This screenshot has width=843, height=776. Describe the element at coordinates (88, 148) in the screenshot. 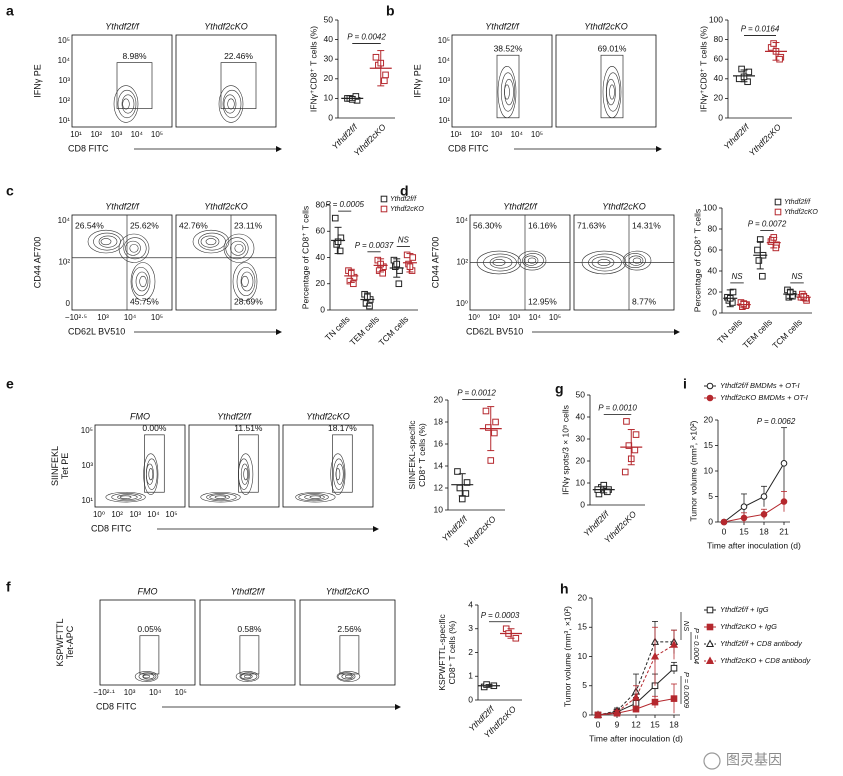

I see `flow-x-axis-label: CD8 FITC` at that location.